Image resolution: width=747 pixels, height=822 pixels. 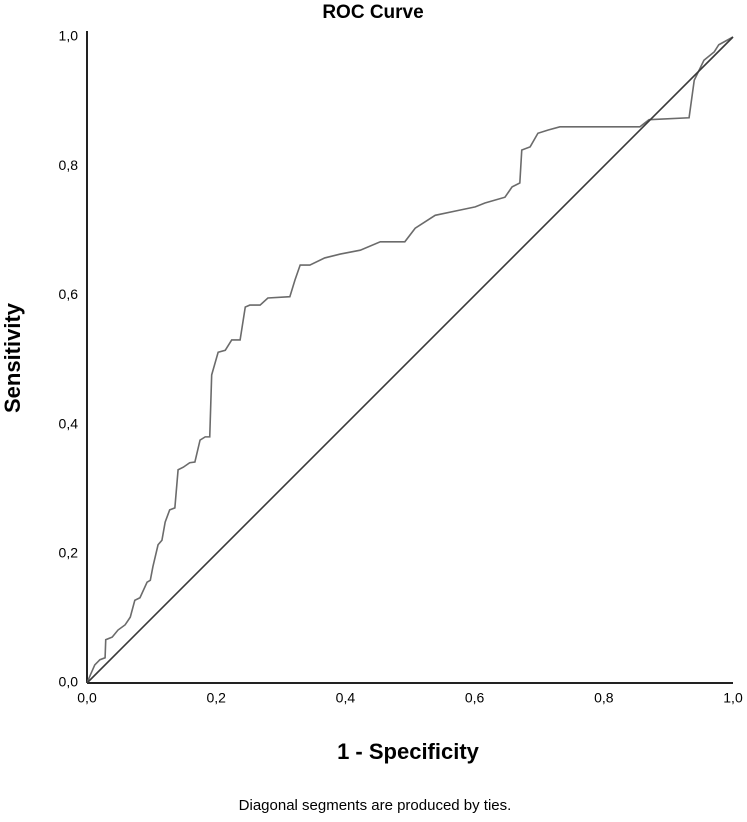 I want to click on x-tick-label: 1,0, so click(x=733, y=698).